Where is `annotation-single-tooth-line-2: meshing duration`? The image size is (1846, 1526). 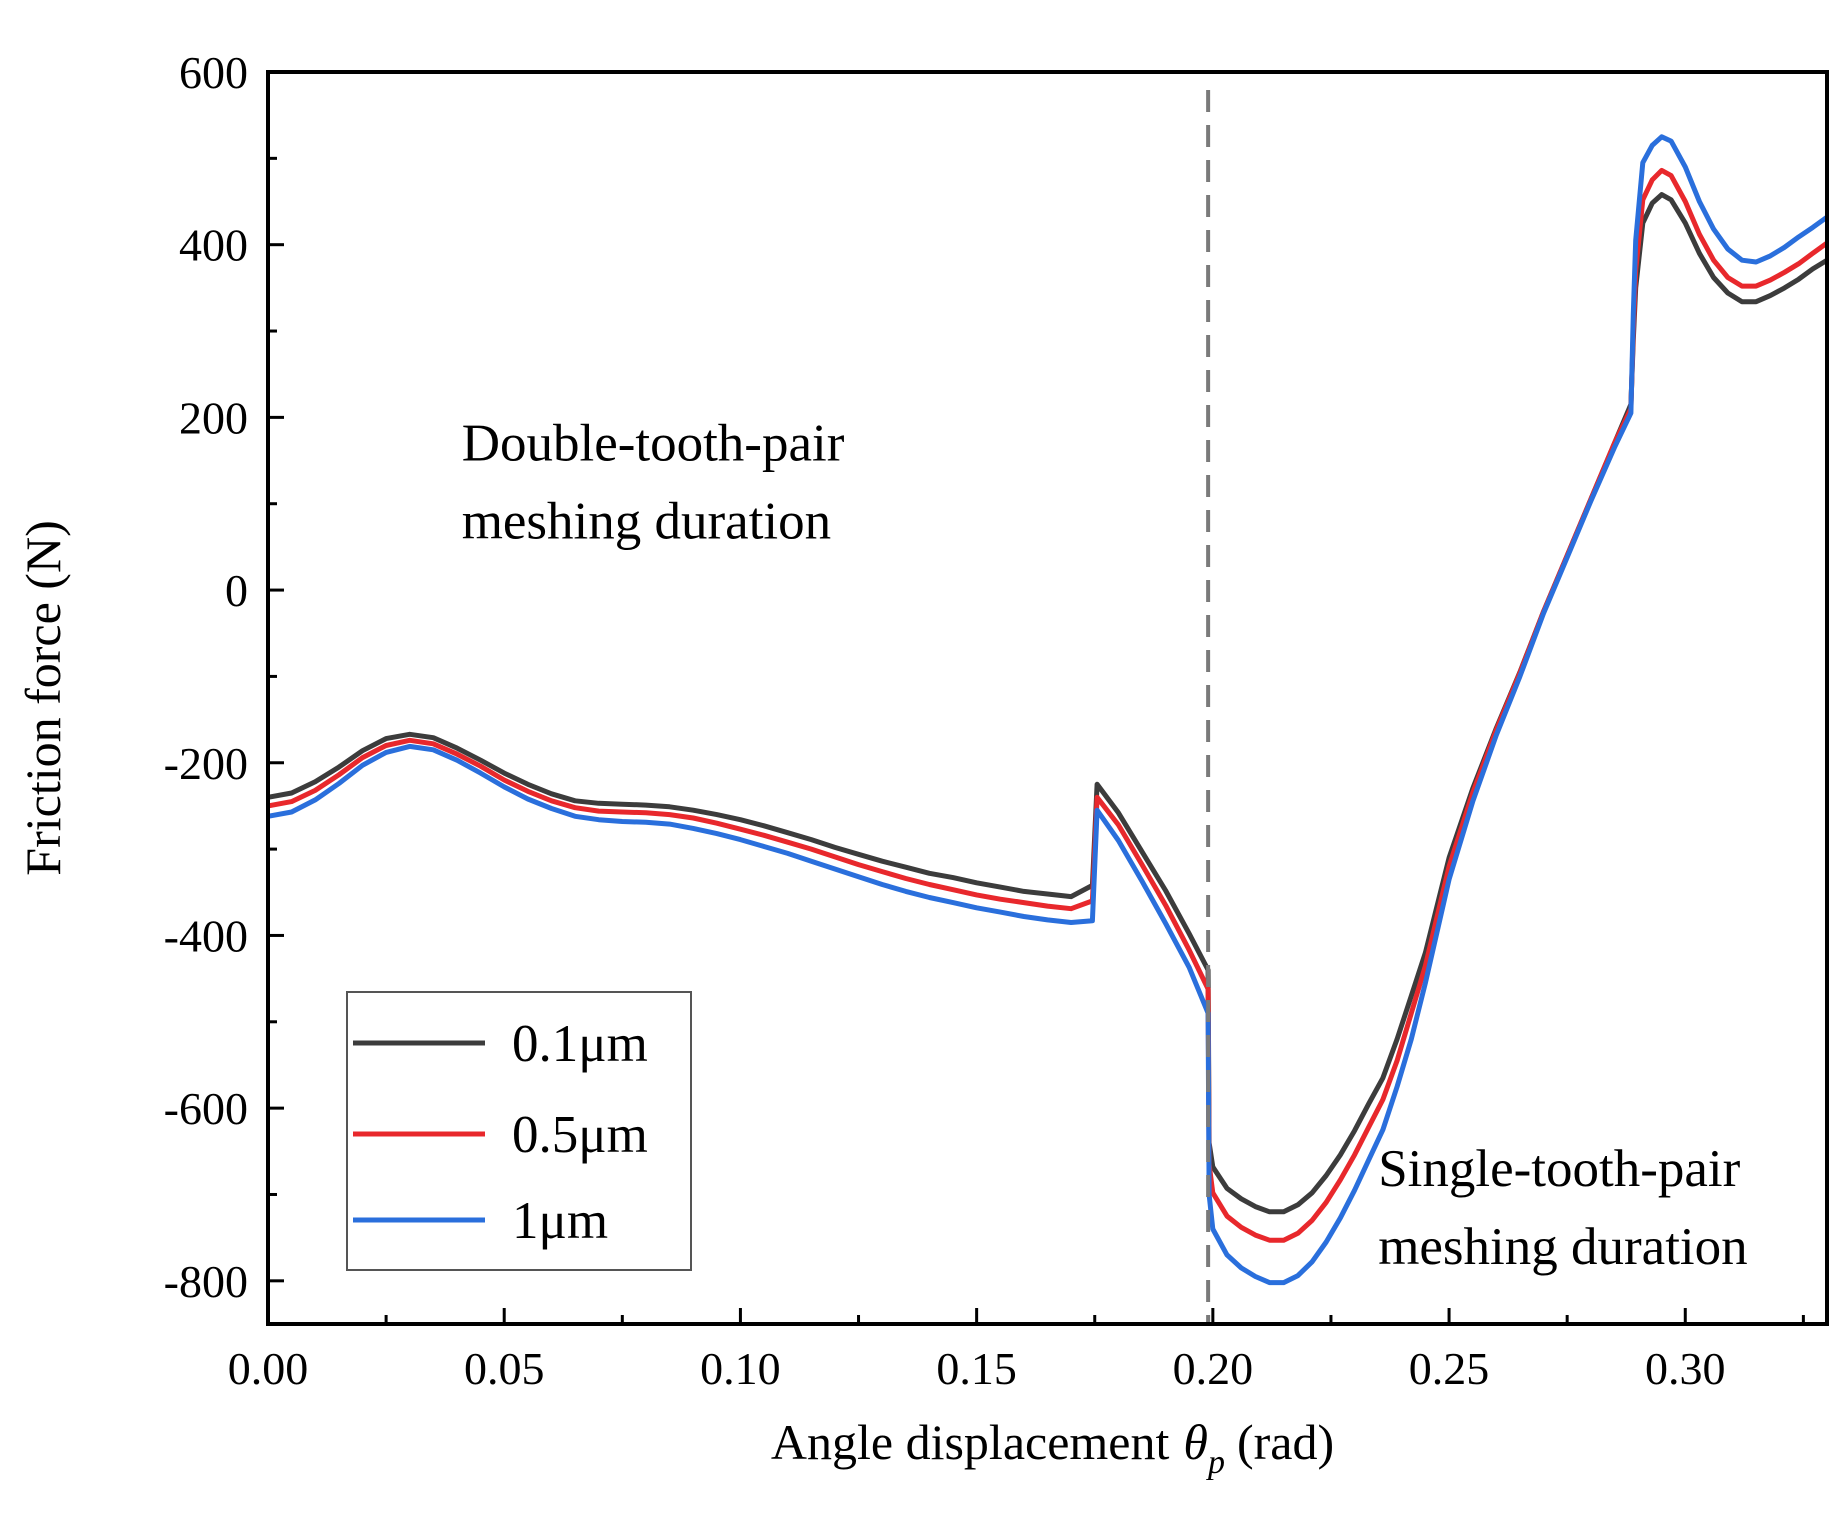
annotation-single-tooth-line-2: meshing duration is located at coordinates (1562, 1247).